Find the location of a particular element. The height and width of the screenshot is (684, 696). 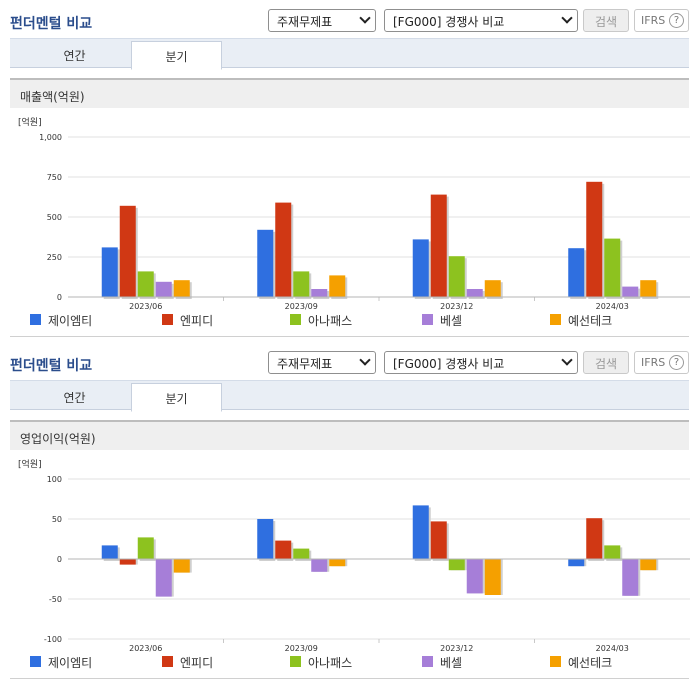

y-tick-label: 500 is located at coordinates (54, 217).